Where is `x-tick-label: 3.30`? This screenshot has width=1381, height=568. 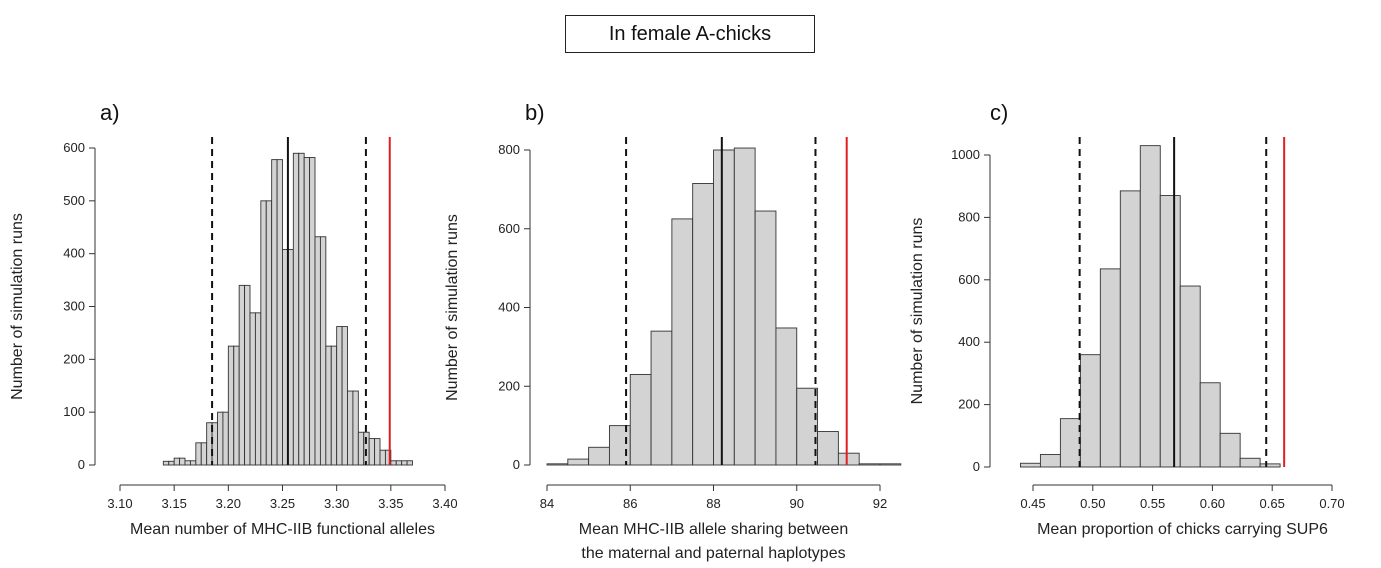
x-tick-label: 3.30 is located at coordinates (336, 503).